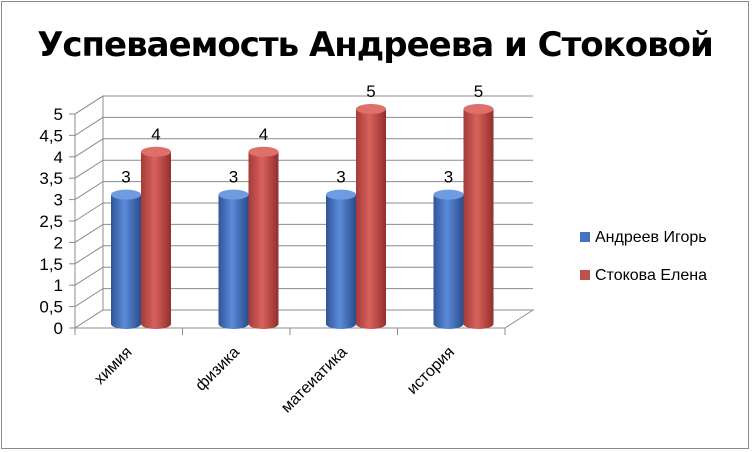 The image size is (752, 452). What do you see at coordinates (375, 45) in the screenshot?
I see `chart-title: Успеваемость Андреева и Стоковой` at bounding box center [375, 45].